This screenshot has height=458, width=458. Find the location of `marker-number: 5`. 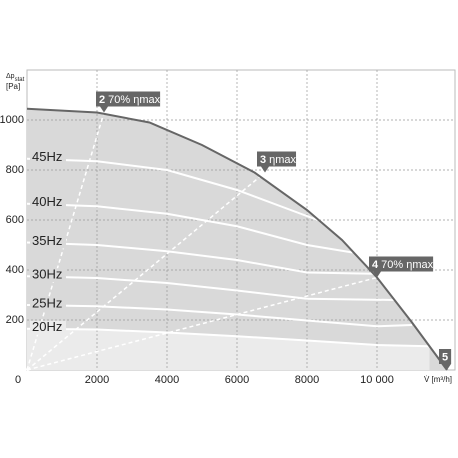

marker-number: 5 is located at coordinates (445, 357).